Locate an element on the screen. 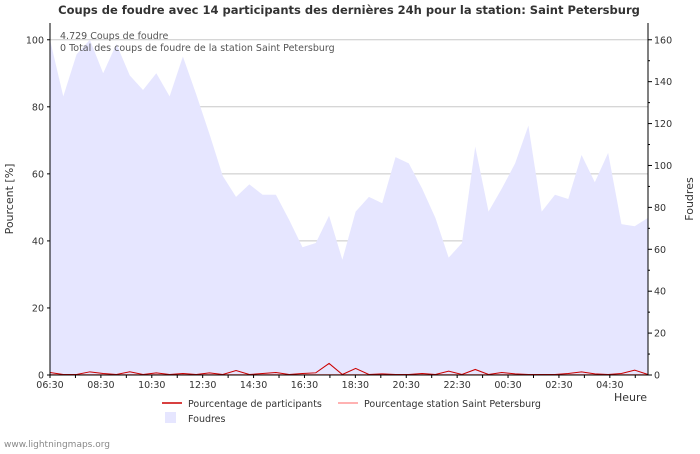 Image resolution: width=700 pixels, height=454 pixels. y-right-tick-label: 40 is located at coordinates (660, 292).